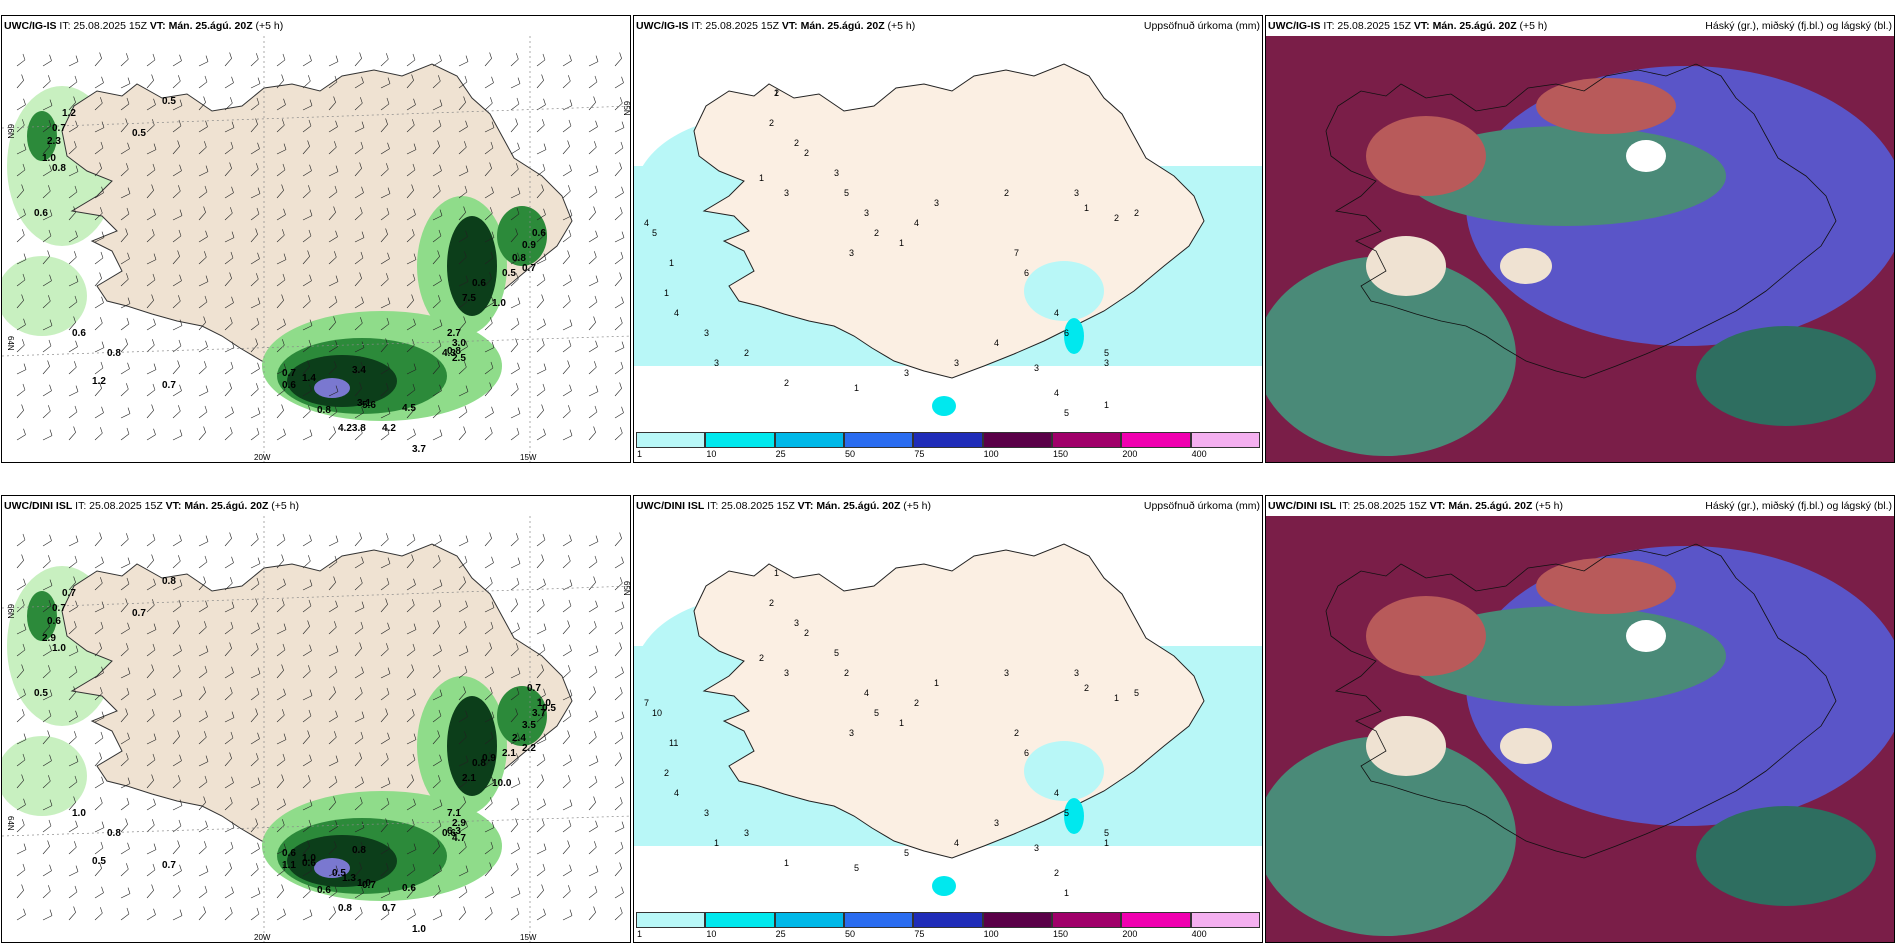 The image size is (1900, 950). What do you see at coordinates (1086, 208) in the screenshot?
I see `precip-value-label: 1` at bounding box center [1086, 208].